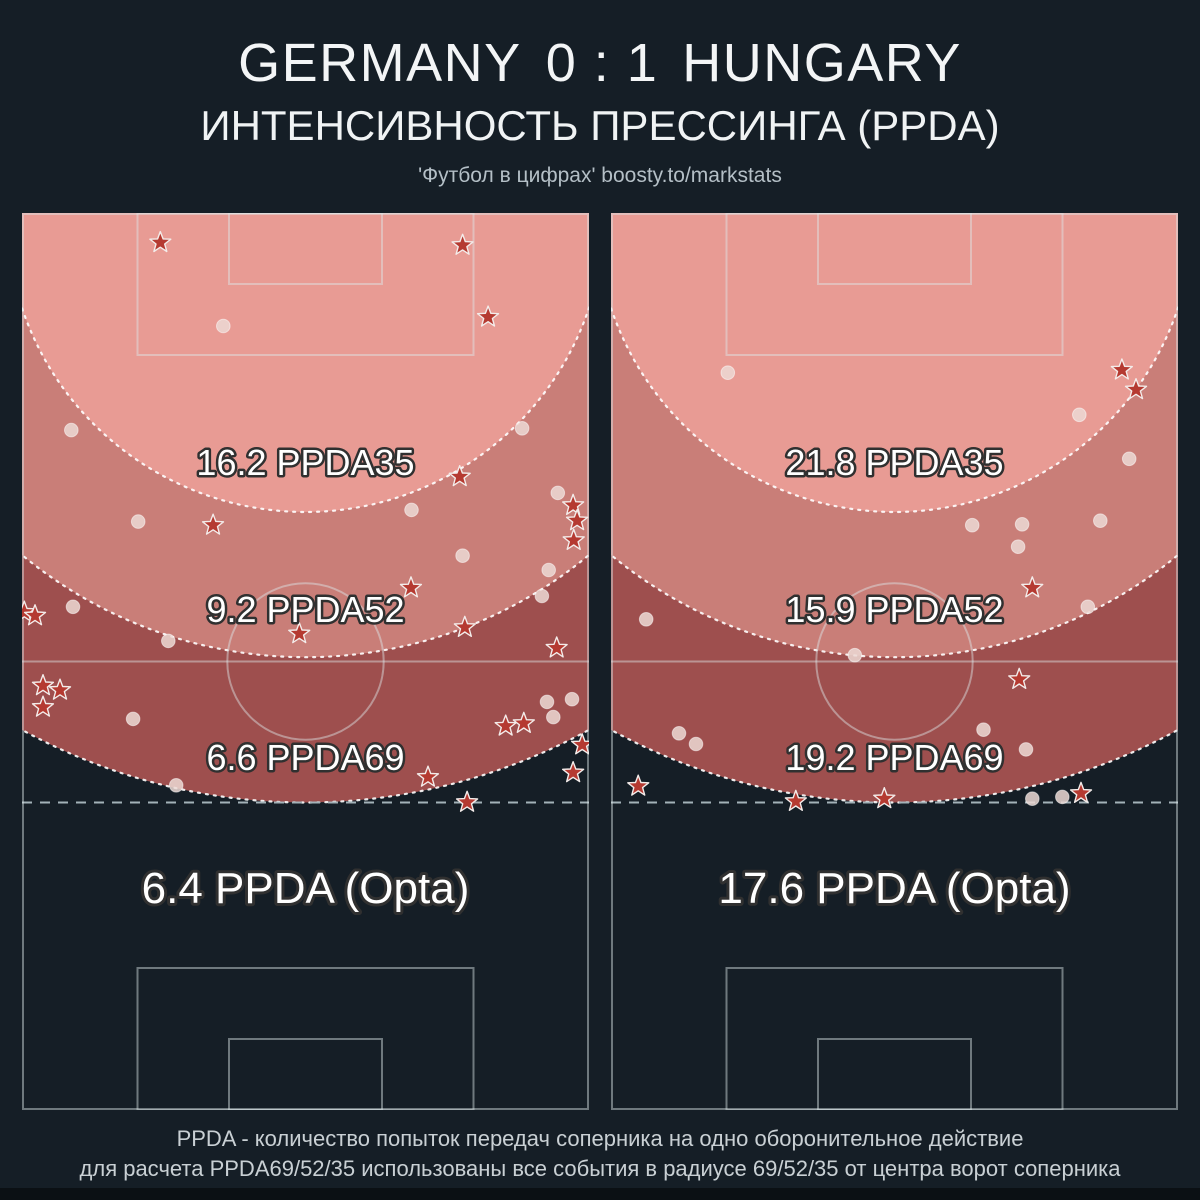  Describe the element at coordinates (306, 888) in the screenshot. I see `opta-ppda-label: 6.4 PPDA (Opta)` at that location.